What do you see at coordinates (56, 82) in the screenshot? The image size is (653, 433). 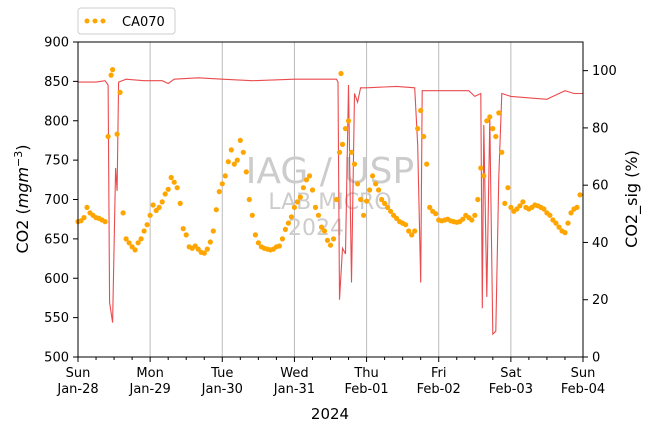 I see `y-left-tick-label: 850` at bounding box center [56, 82].